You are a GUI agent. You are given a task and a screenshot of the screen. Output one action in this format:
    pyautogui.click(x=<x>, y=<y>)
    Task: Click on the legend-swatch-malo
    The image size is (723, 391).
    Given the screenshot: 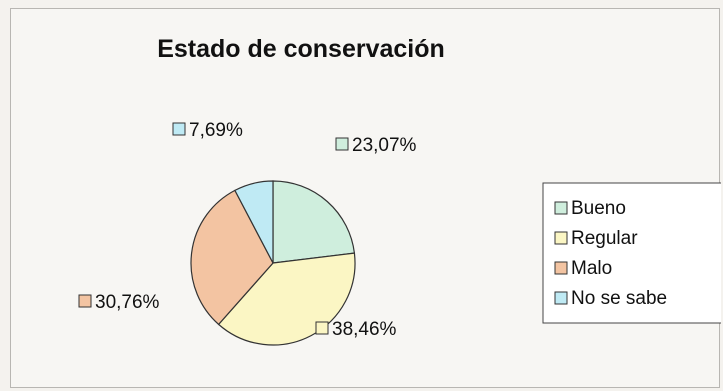 What is the action you would take?
    pyautogui.click(x=561, y=268)
    